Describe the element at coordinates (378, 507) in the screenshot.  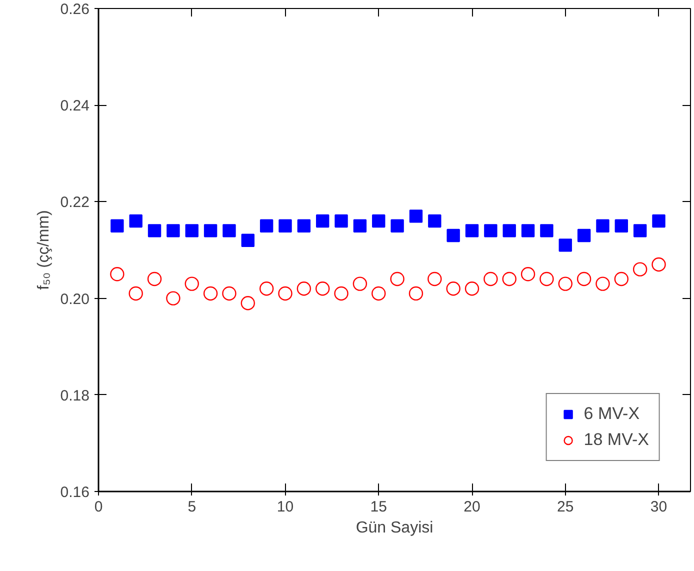
I see `x-tick-label: 15` at that location.